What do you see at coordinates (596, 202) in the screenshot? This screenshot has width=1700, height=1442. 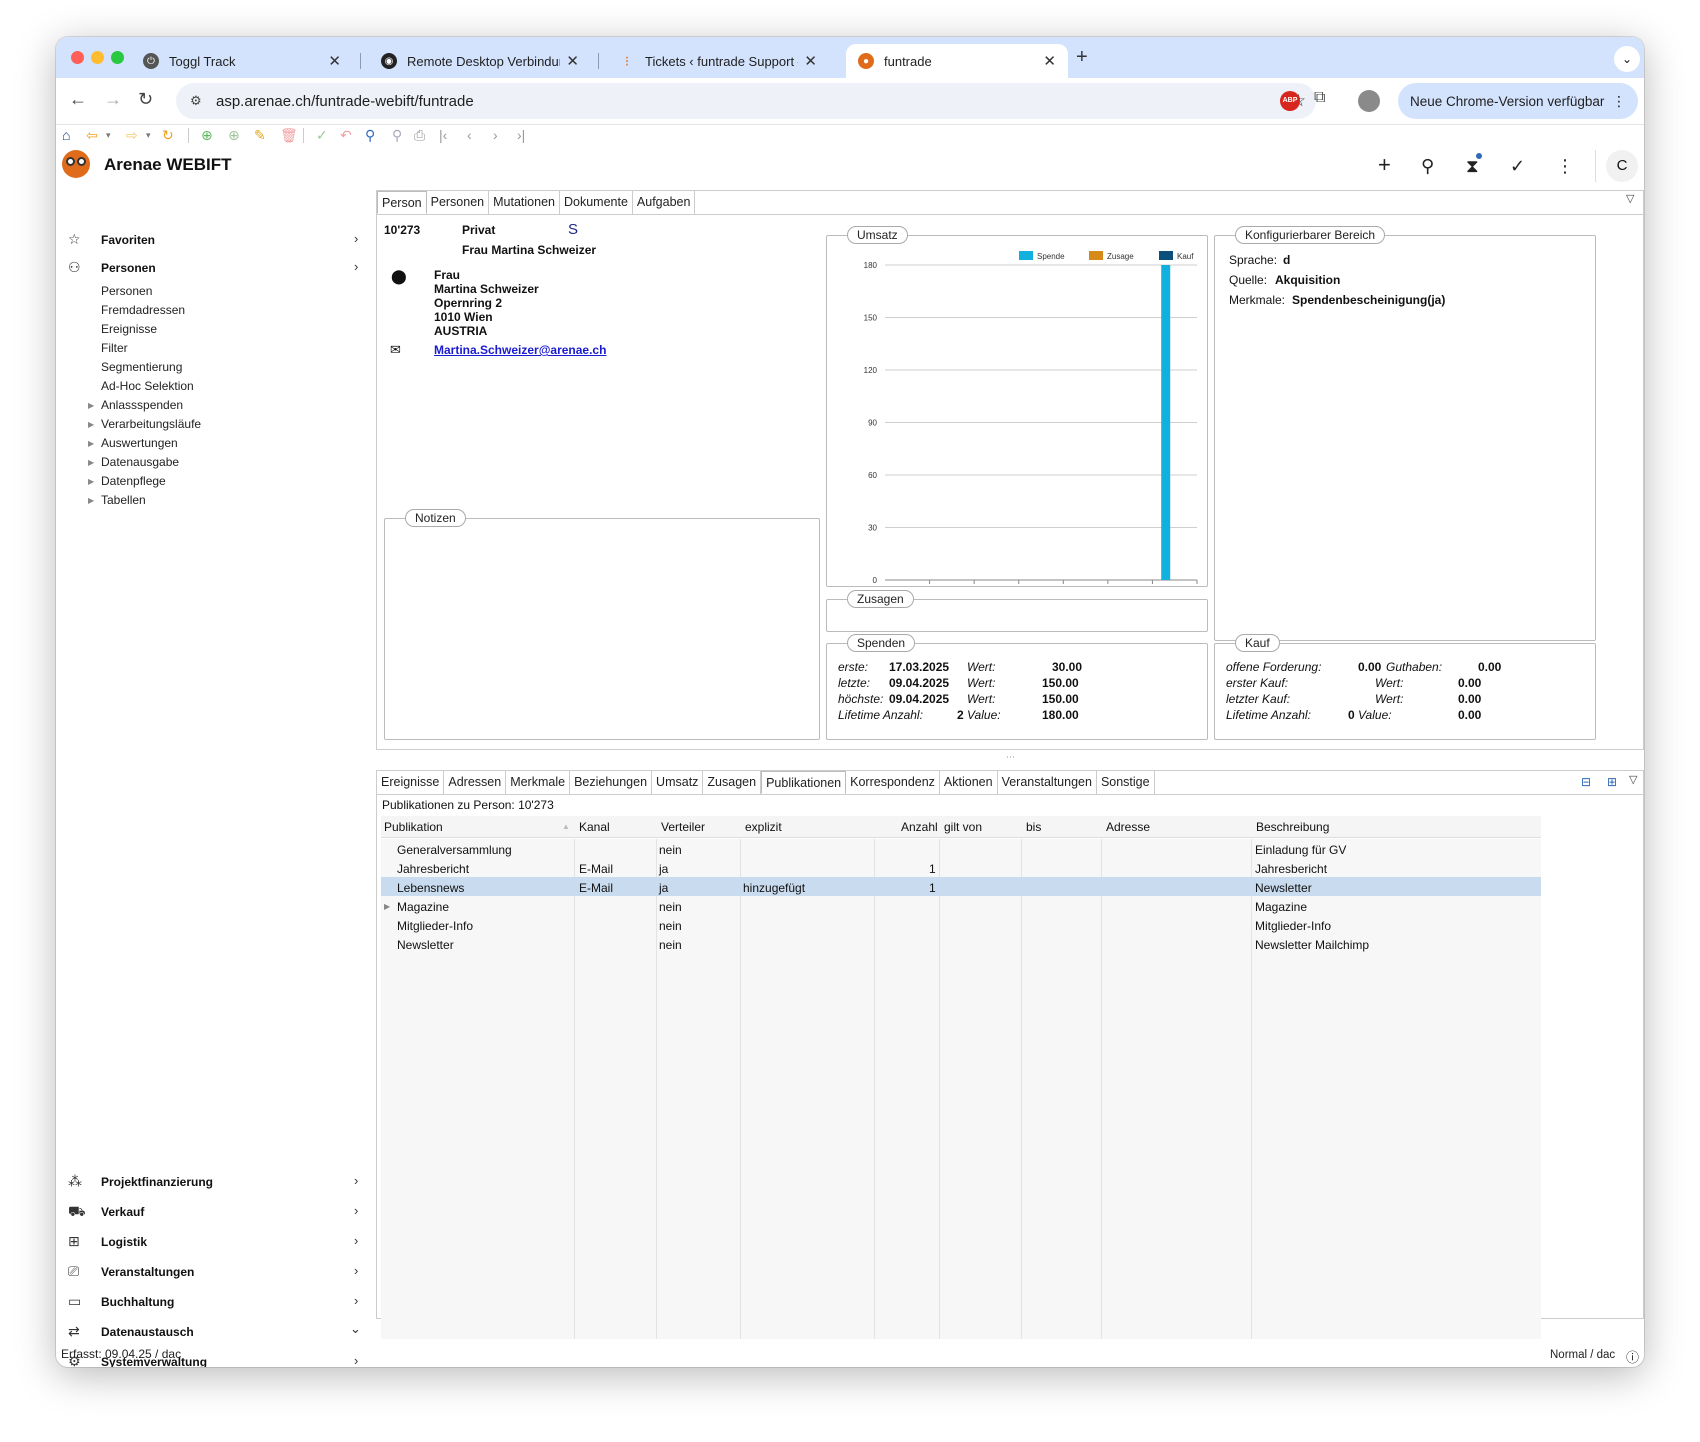 I see `tab-dokumente: Dokumente` at bounding box center [596, 202].